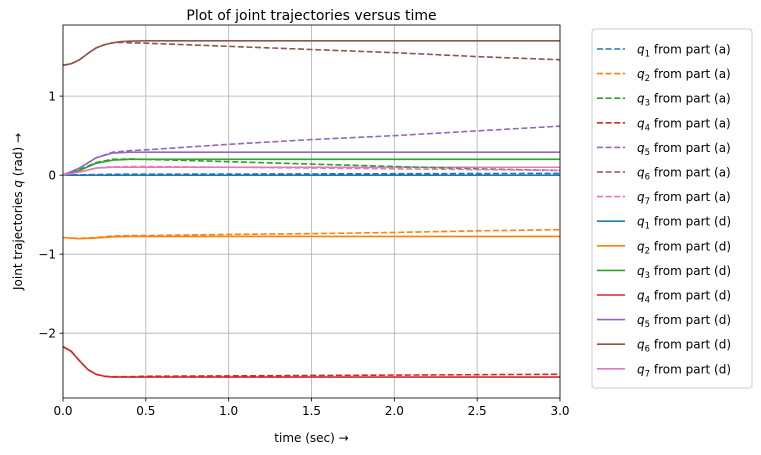 Image resolution: width=761 pixels, height=455 pixels. I want to click on legend-entry-label: q7 from part (a), so click(684, 198).